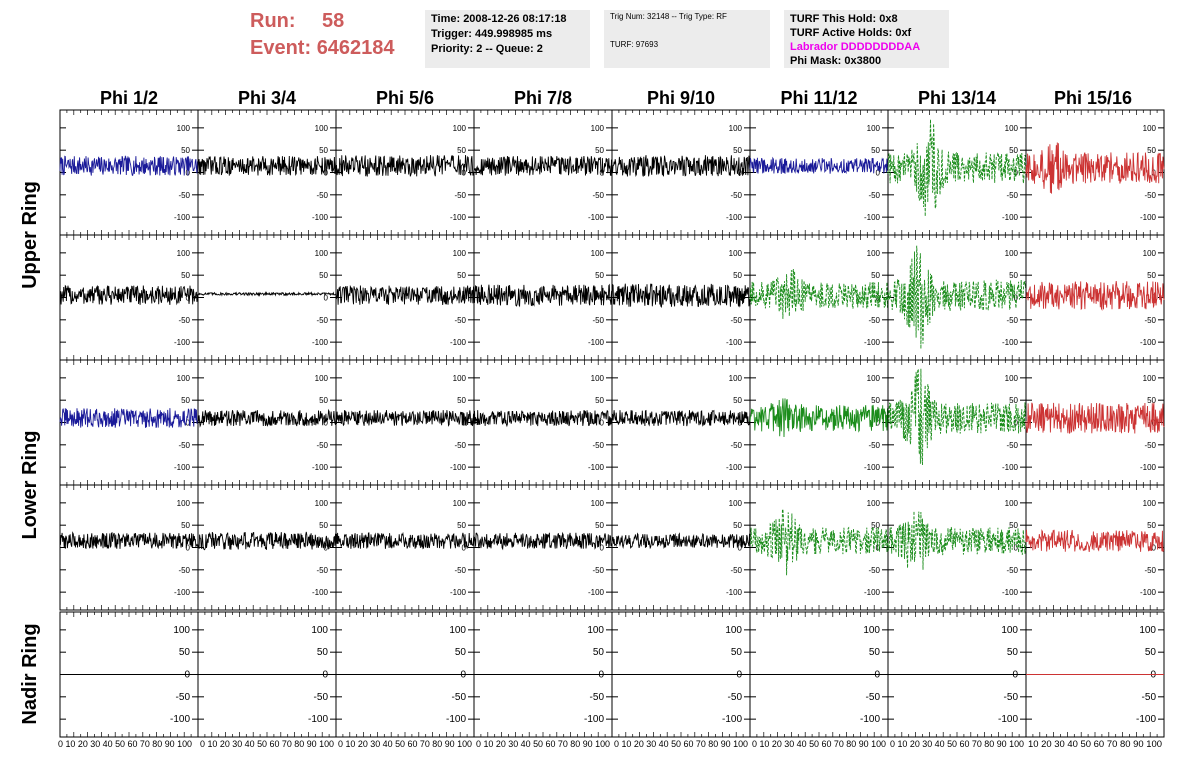  What do you see at coordinates (668, 16) in the screenshot?
I see `trig-num-type-text: Trig Num: 32148 -- Trig Type: RF` at bounding box center [668, 16].